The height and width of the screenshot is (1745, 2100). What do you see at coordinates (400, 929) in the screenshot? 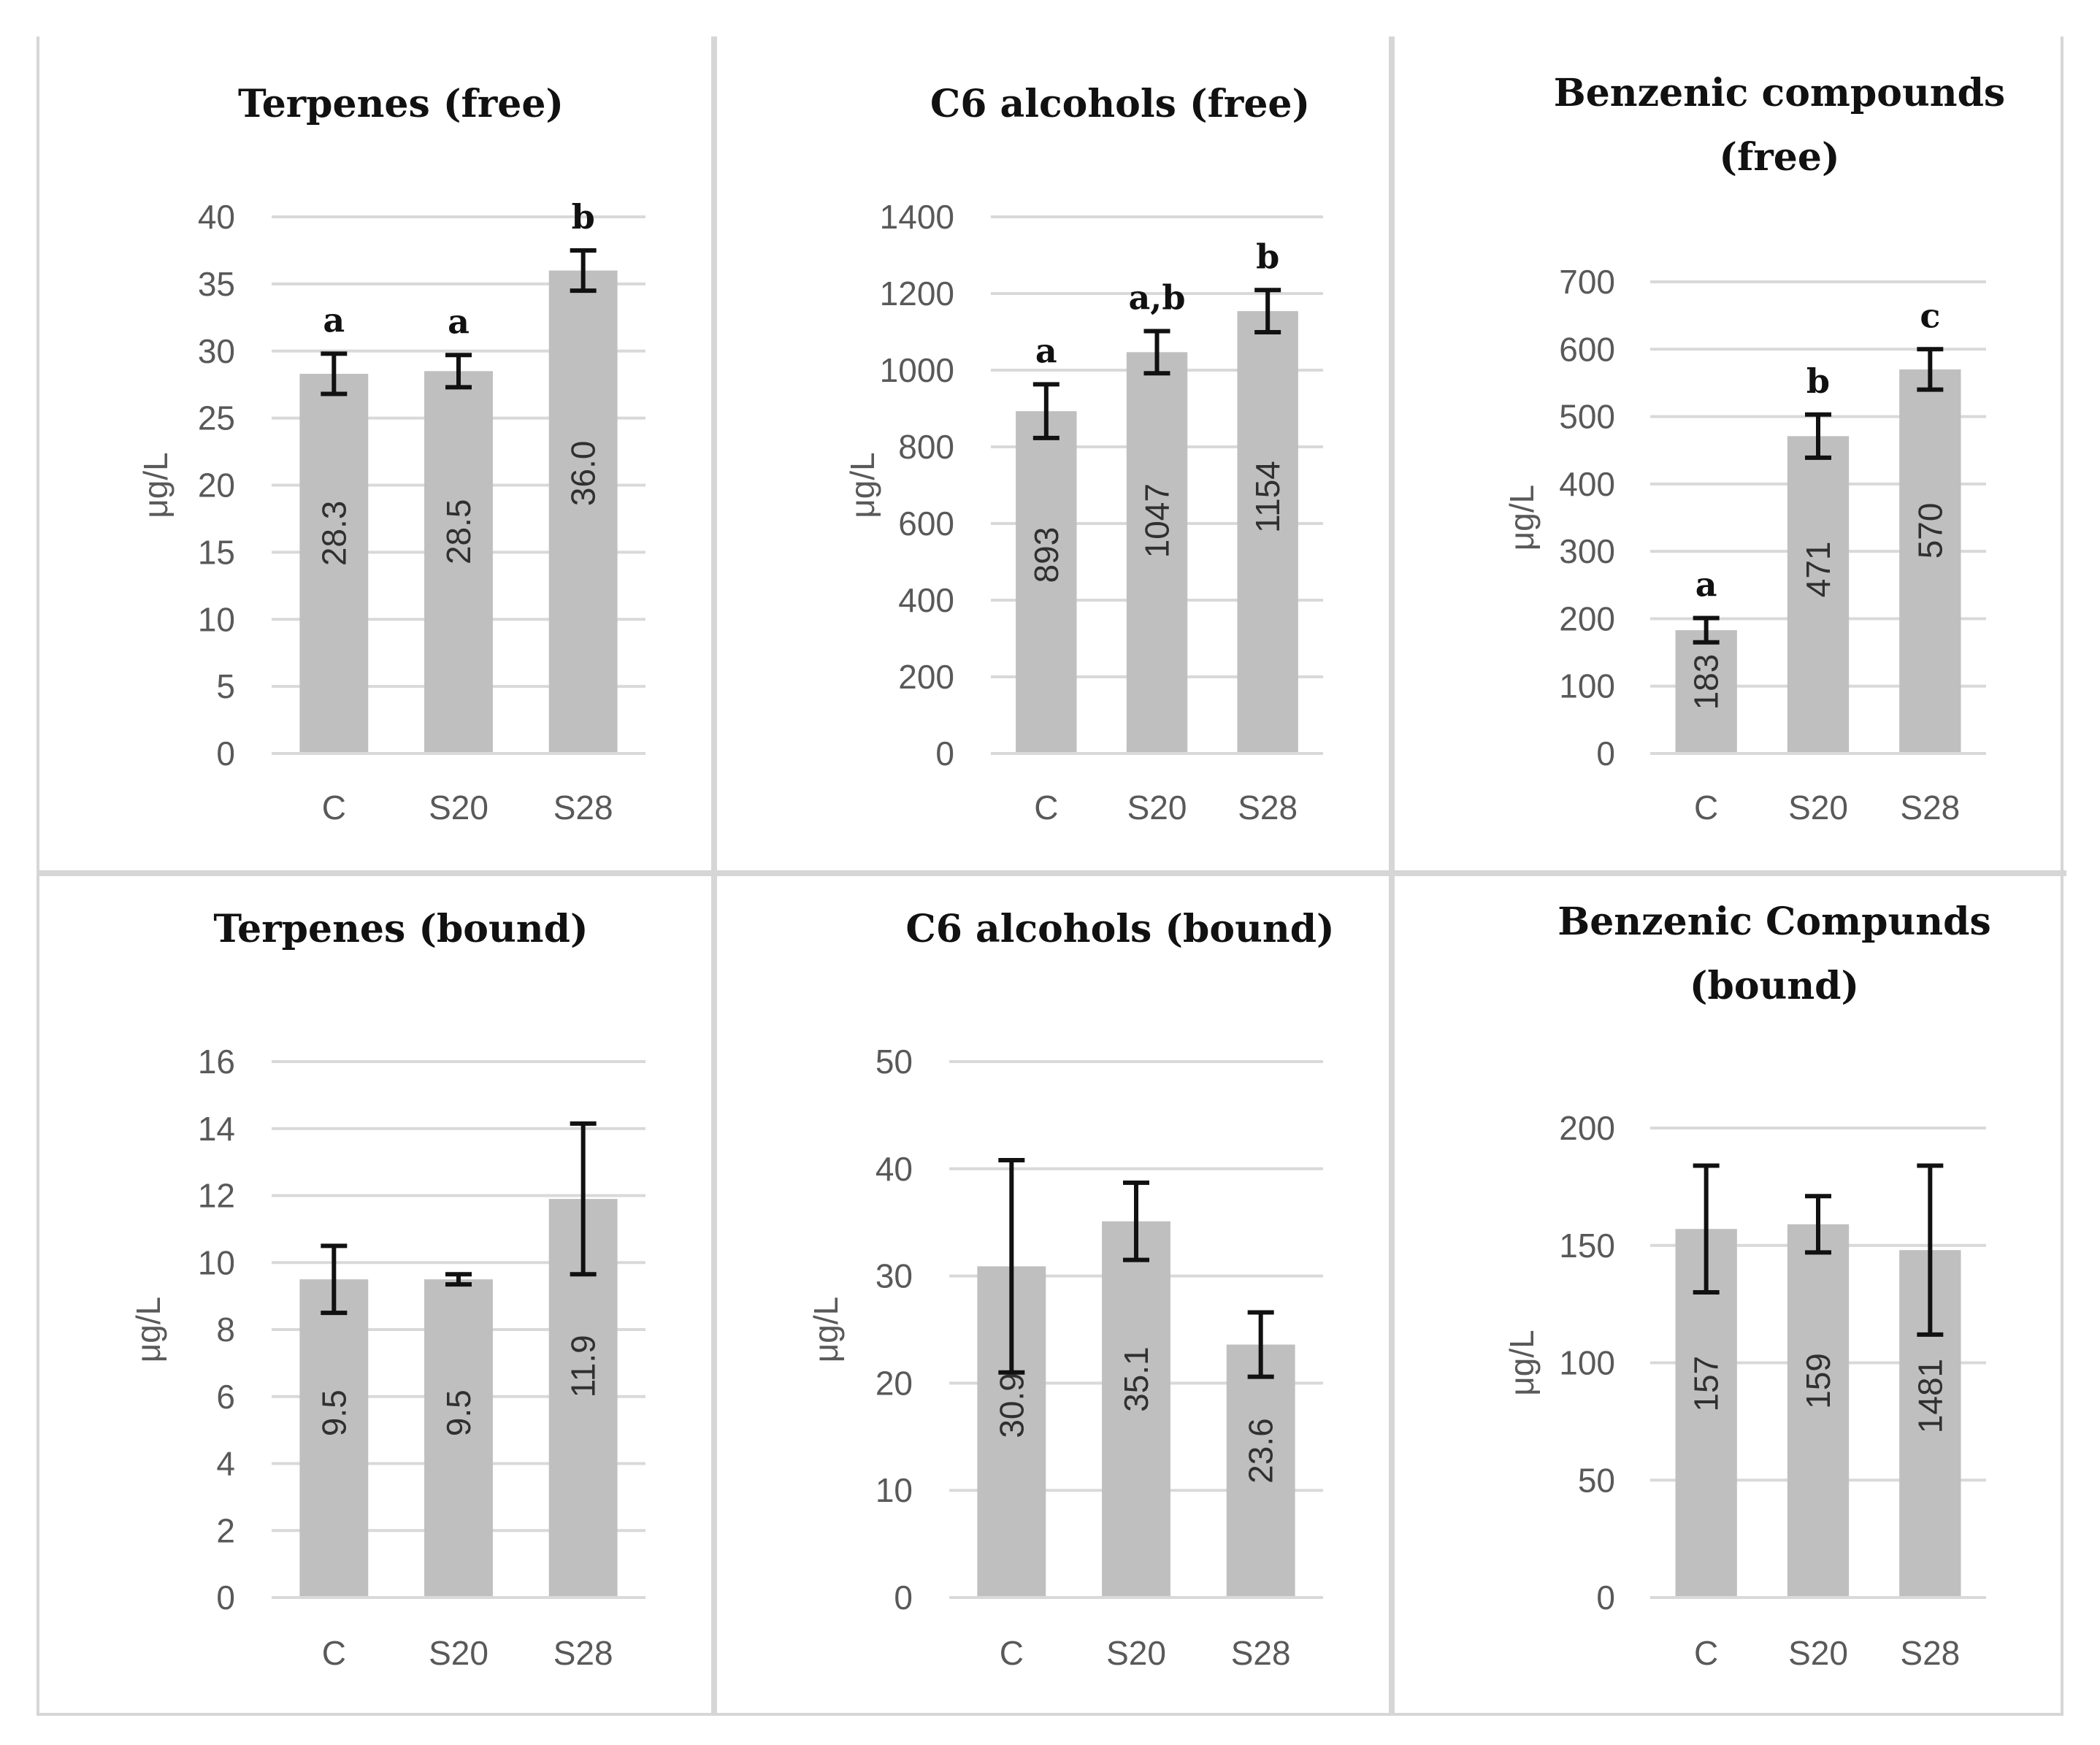
I see `chart-title: Terpenes (bound)` at bounding box center [400, 929].